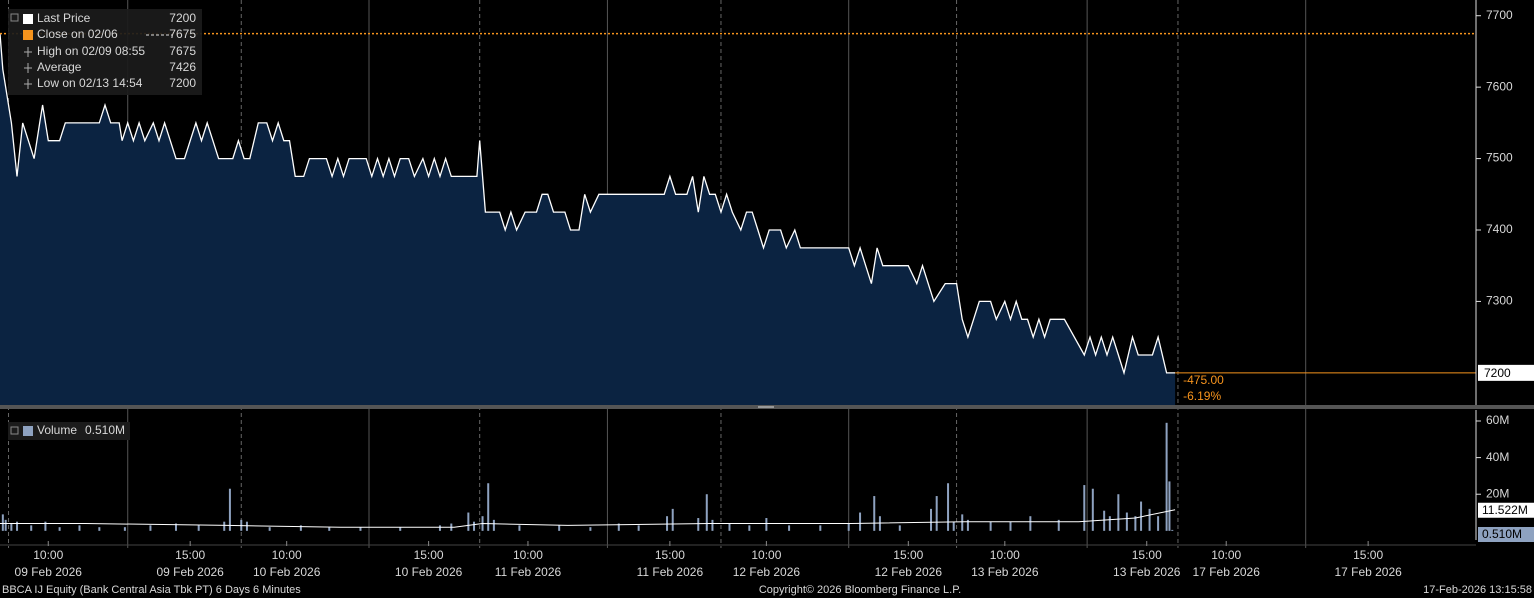 The width and height of the screenshot is (1534, 598). What do you see at coordinates (909, 572) in the screenshot?
I see `x-tick-date: 12 Feb 2026` at bounding box center [909, 572].